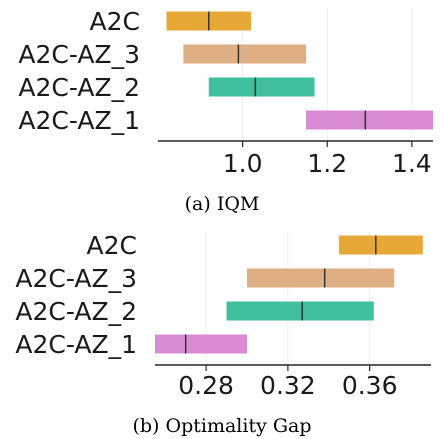 Image resolution: width=444 pixels, height=439 pixels. I want to click on x-tick-label: 0.32, so click(288, 385).